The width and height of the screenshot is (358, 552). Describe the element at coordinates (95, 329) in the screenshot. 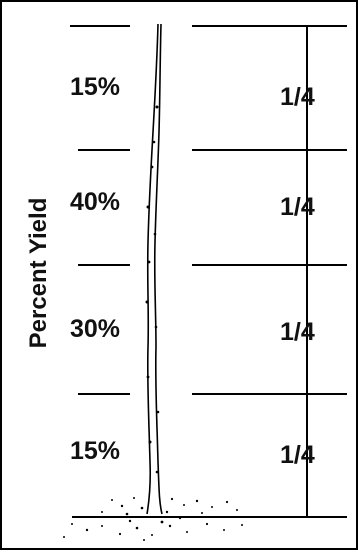

I see `percent-label-section-3: 30%` at that location.